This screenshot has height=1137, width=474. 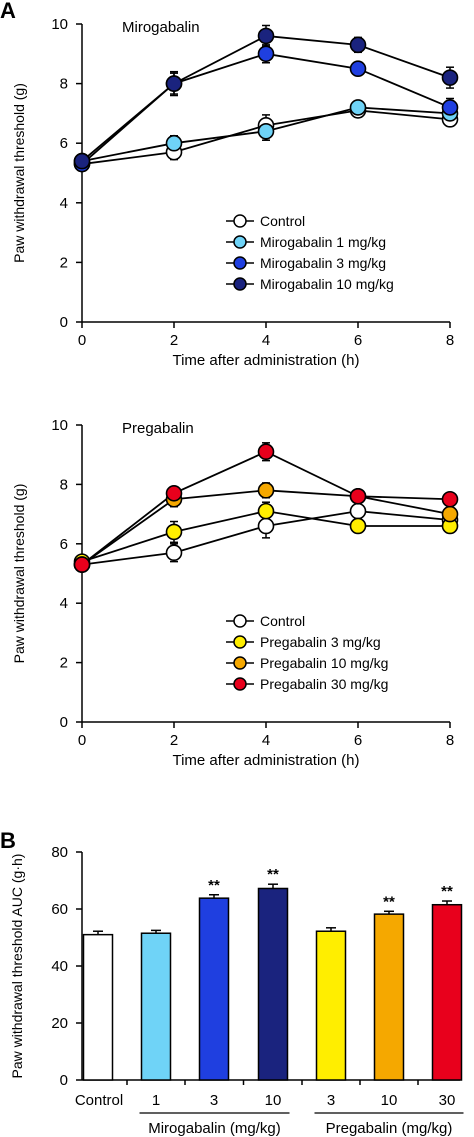 I want to click on group-label: Pregabalin (mg/kg), so click(x=389, y=1128).